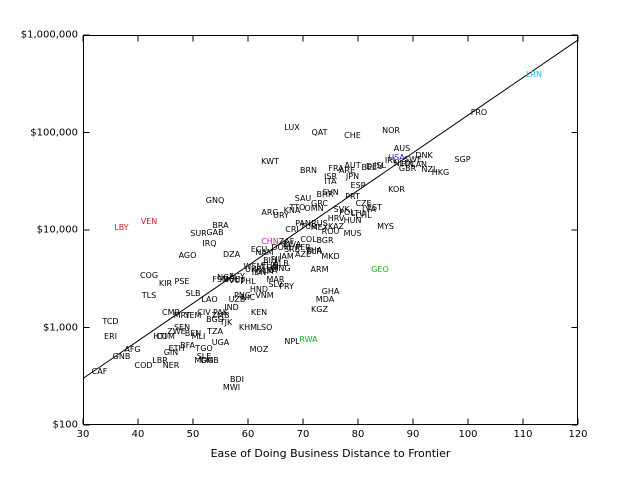 Image resolution: width=640 pixels, height=480 pixels. I want to click on point-label-eri: ERI, so click(110, 336).